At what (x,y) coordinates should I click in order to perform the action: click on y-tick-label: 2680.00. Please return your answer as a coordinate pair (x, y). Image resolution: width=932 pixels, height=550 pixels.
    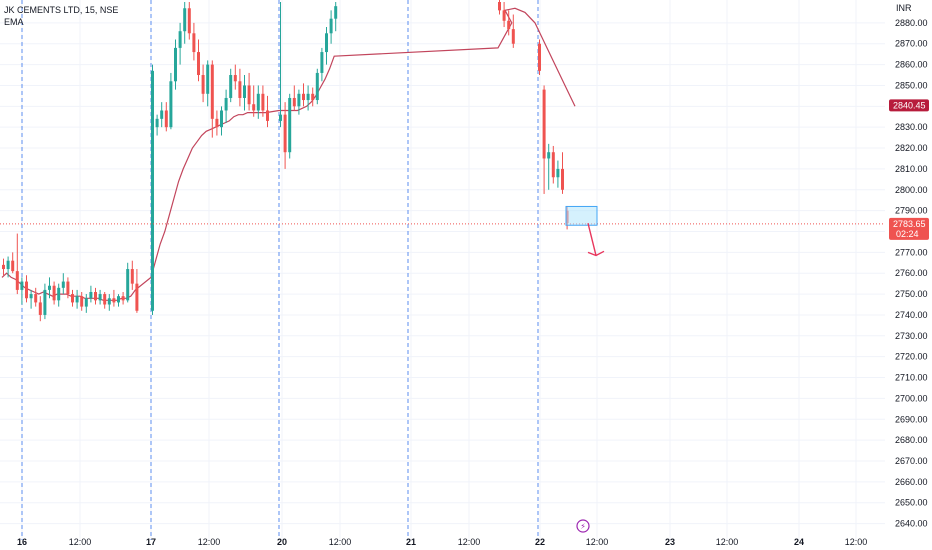
    Looking at the image, I should click on (911, 440).